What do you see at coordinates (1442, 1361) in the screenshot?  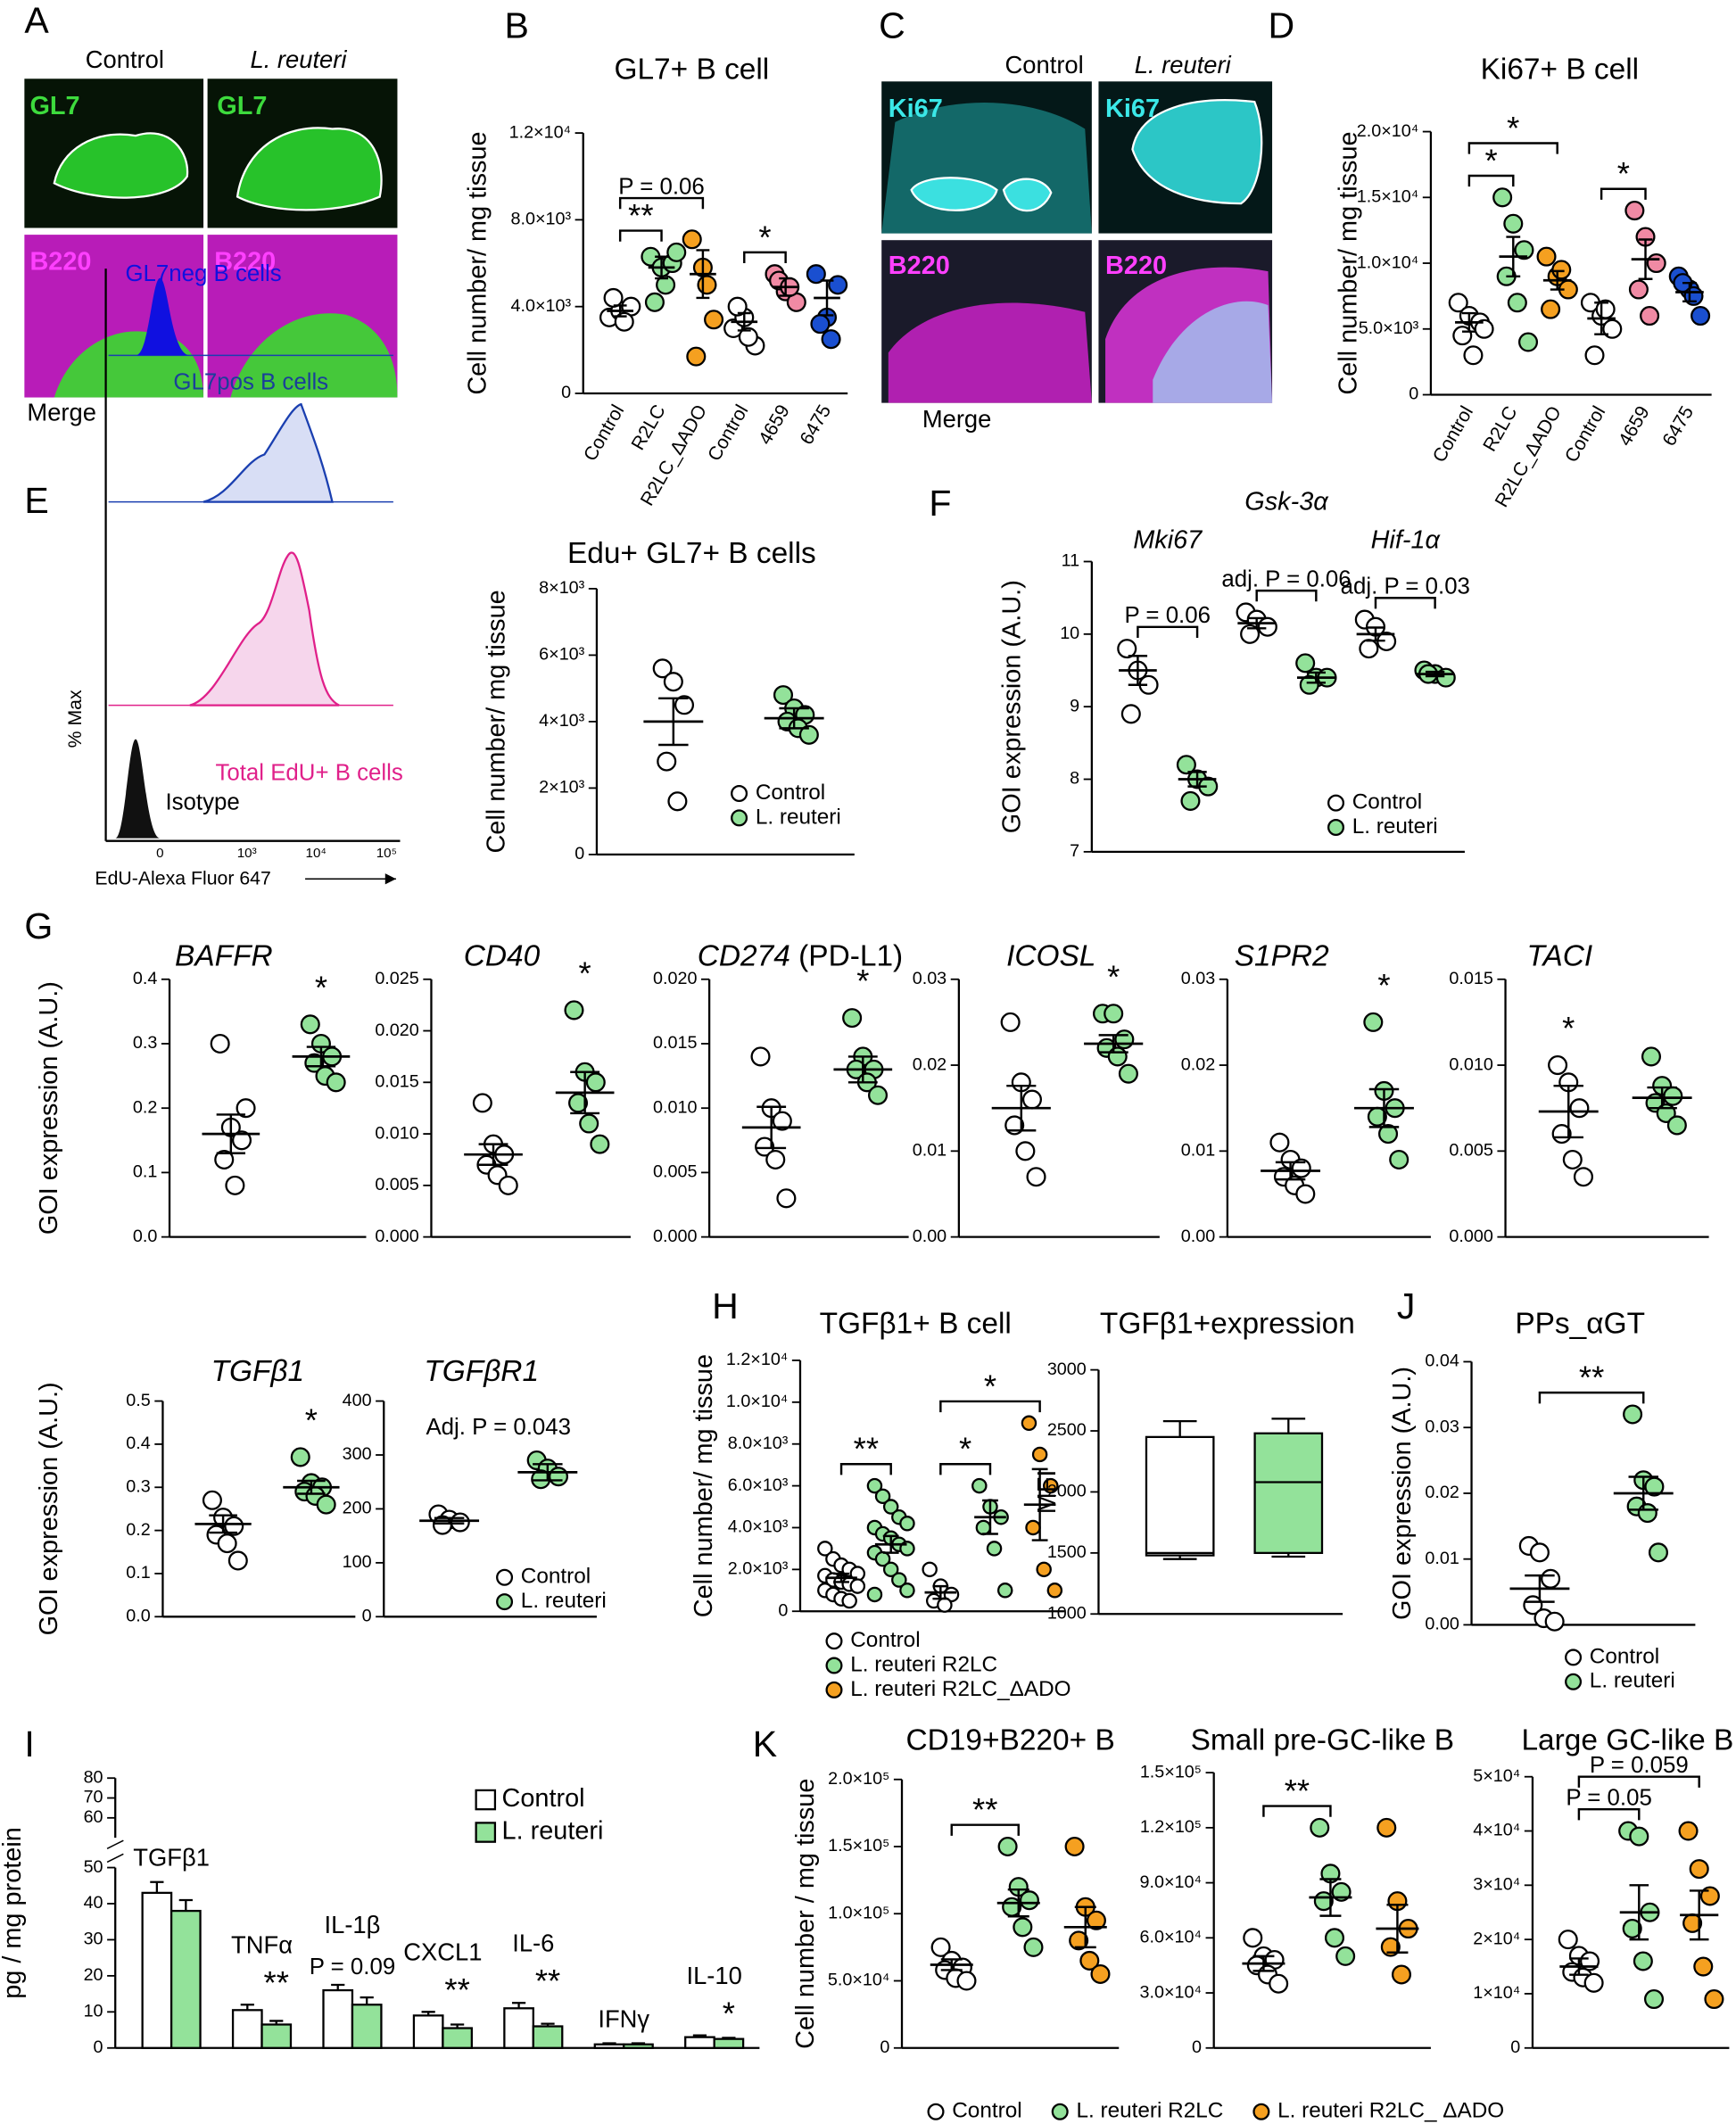 I see `y-tick-label: 0.04` at bounding box center [1442, 1361].